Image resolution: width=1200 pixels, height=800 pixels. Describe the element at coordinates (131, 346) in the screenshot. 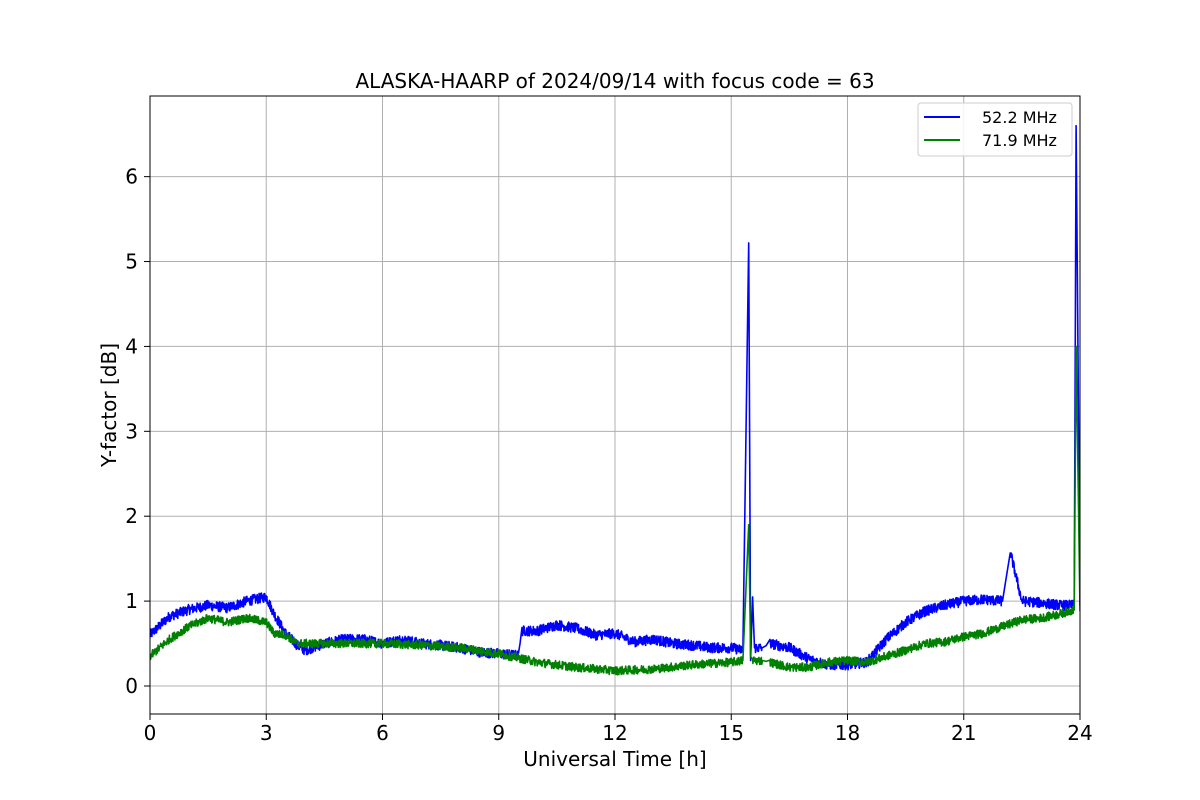

I see `y-tick-label: 4` at that location.